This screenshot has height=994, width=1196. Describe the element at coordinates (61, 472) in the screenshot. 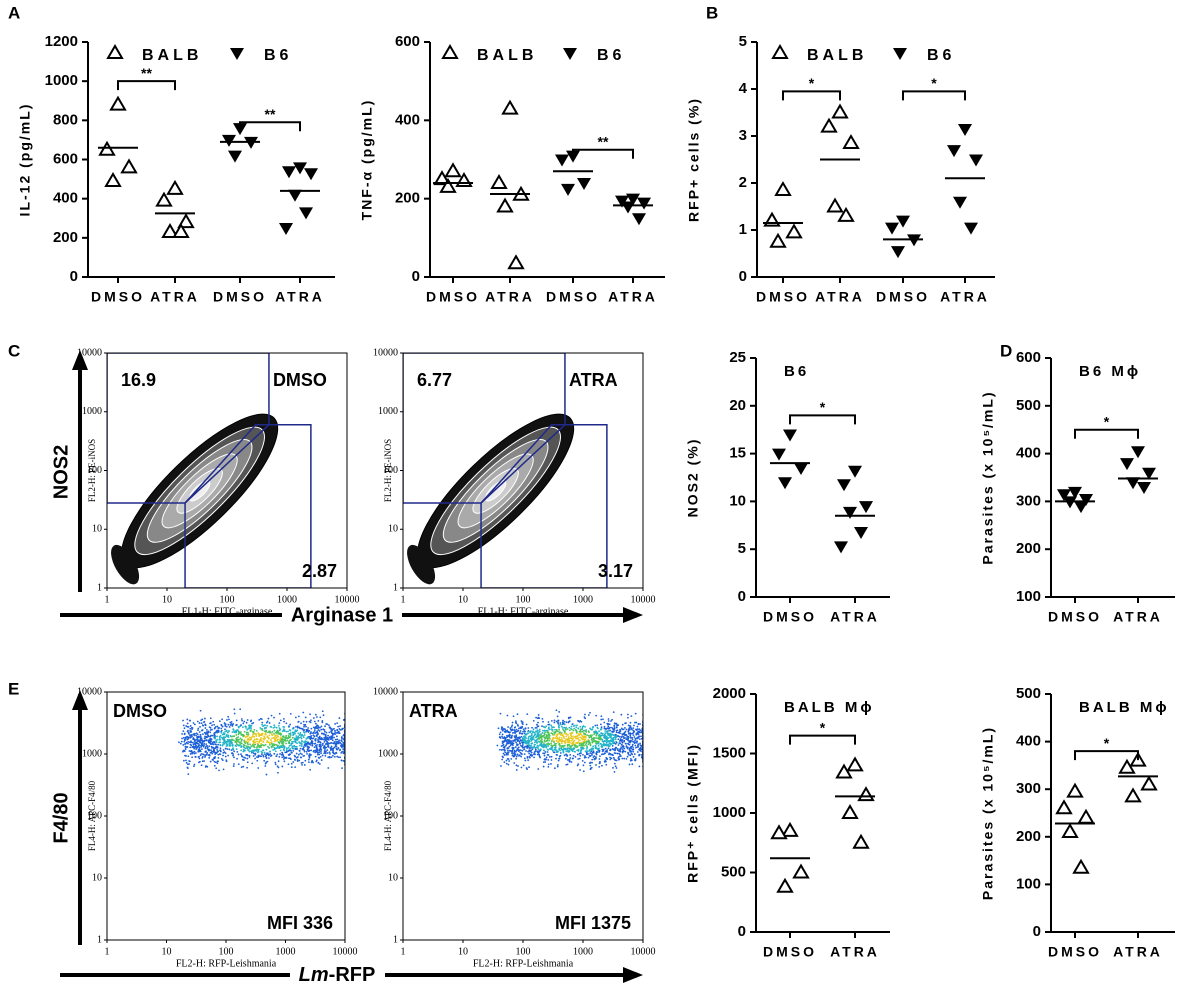

I see `axis-title: NOS2` at that location.